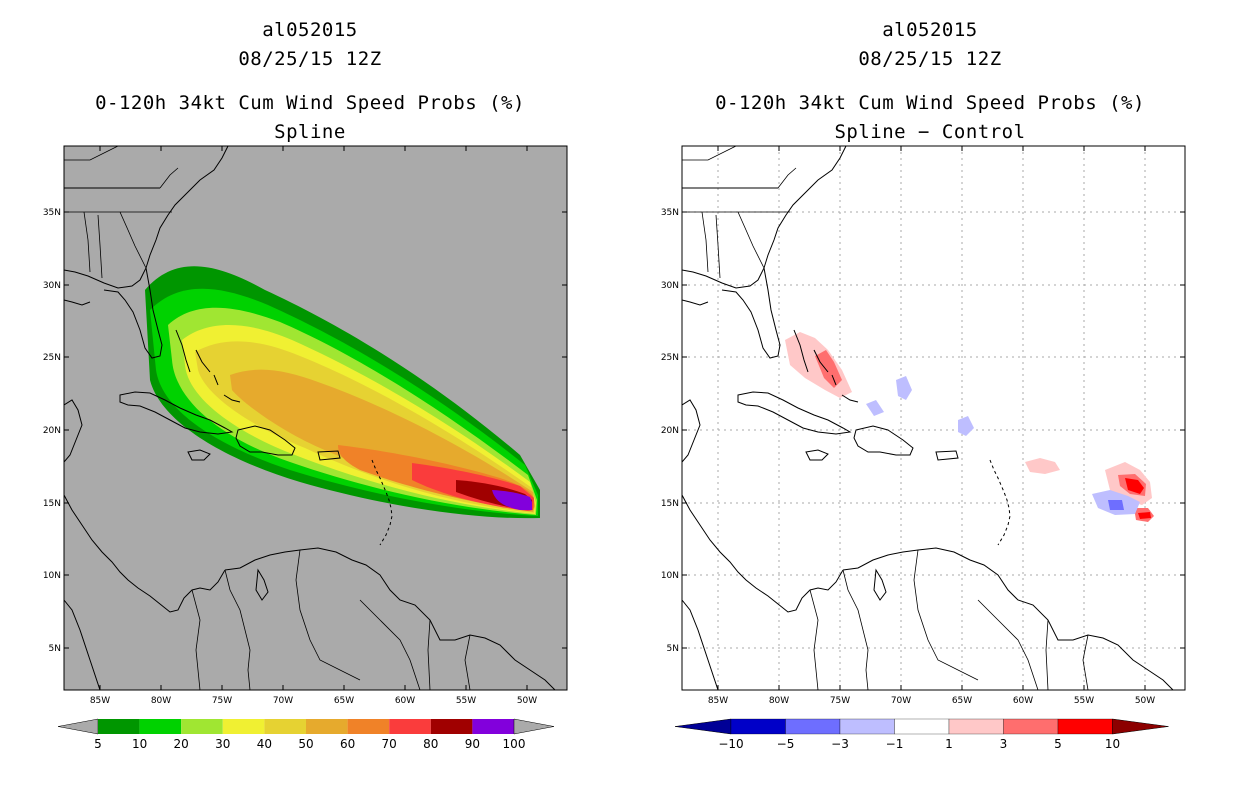 Image resolution: width=1236 pixels, height=800 pixels. What do you see at coordinates (55, 649) in the screenshot?
I see `left-lat-label: 5N` at bounding box center [55, 649].